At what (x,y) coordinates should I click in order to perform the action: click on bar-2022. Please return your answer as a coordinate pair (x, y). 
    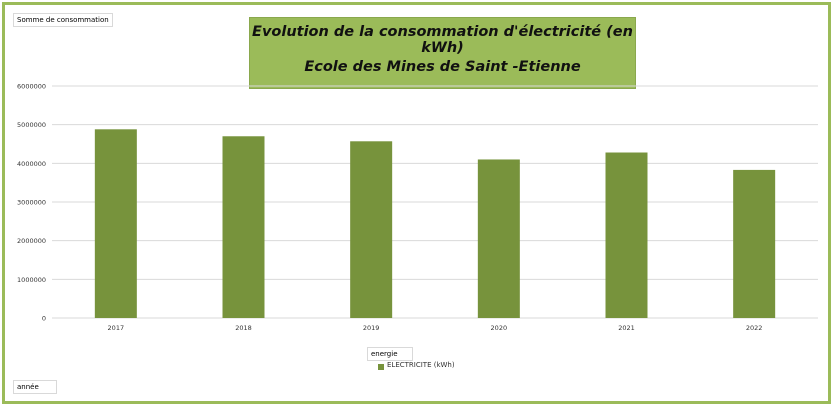
    Looking at the image, I should click on (754, 243).